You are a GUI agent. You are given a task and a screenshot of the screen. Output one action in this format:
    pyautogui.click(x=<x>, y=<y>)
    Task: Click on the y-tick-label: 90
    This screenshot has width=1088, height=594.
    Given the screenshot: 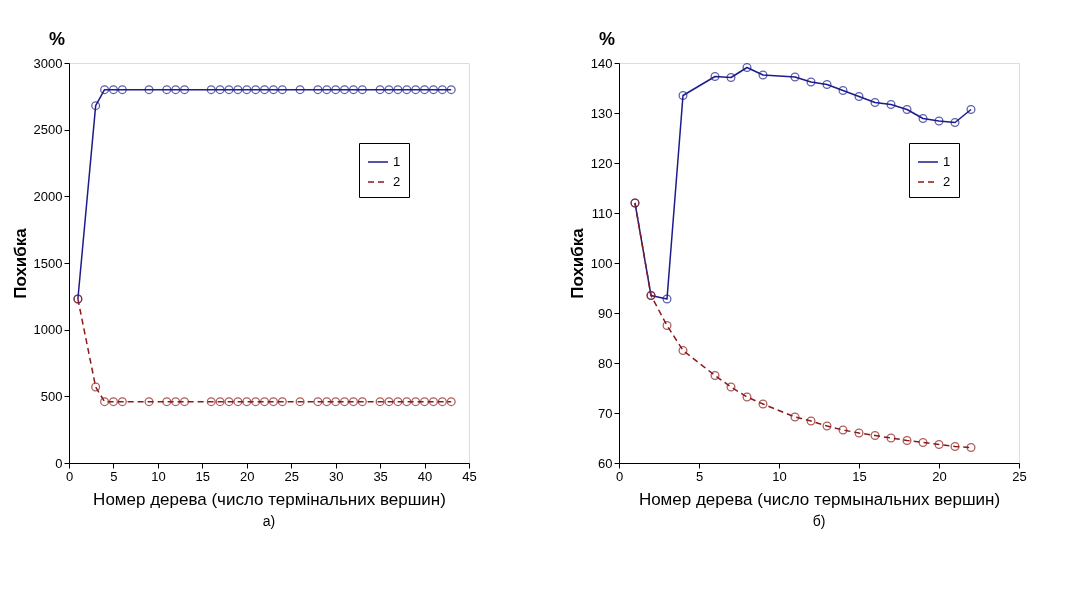 What is the action you would take?
    pyautogui.click(x=605, y=313)
    